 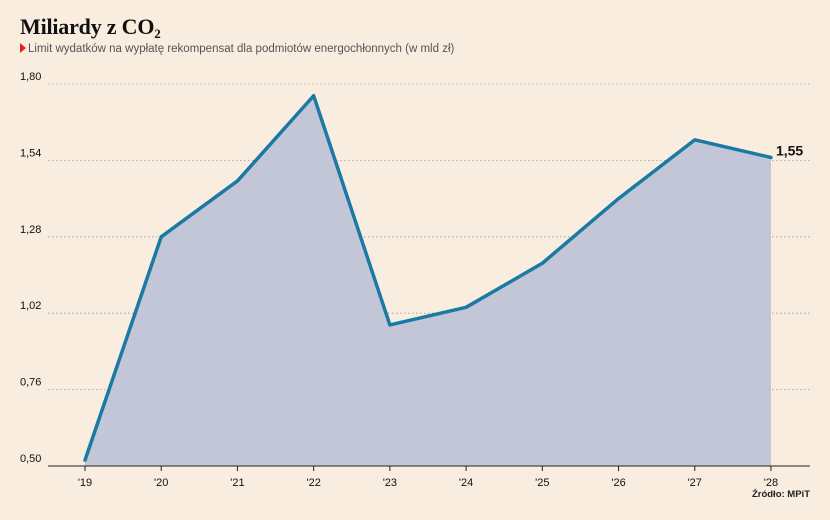 What do you see at coordinates (789, 150) in the screenshot?
I see `end-value-label: 1,55` at bounding box center [789, 150].